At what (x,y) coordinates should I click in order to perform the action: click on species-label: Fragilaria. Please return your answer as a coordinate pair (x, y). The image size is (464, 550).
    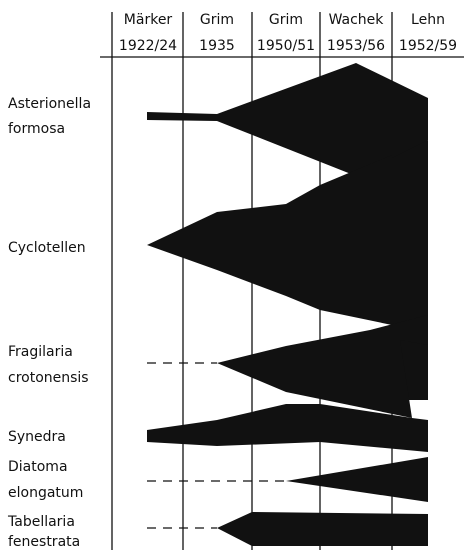
    Looking at the image, I should click on (40, 352).